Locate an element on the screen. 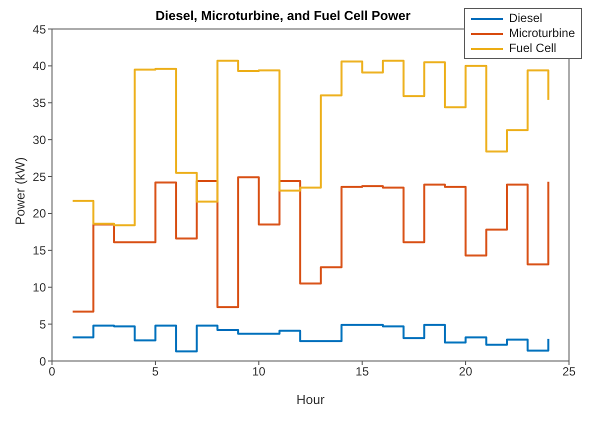  x-tick-label: 10 is located at coordinates (259, 371).